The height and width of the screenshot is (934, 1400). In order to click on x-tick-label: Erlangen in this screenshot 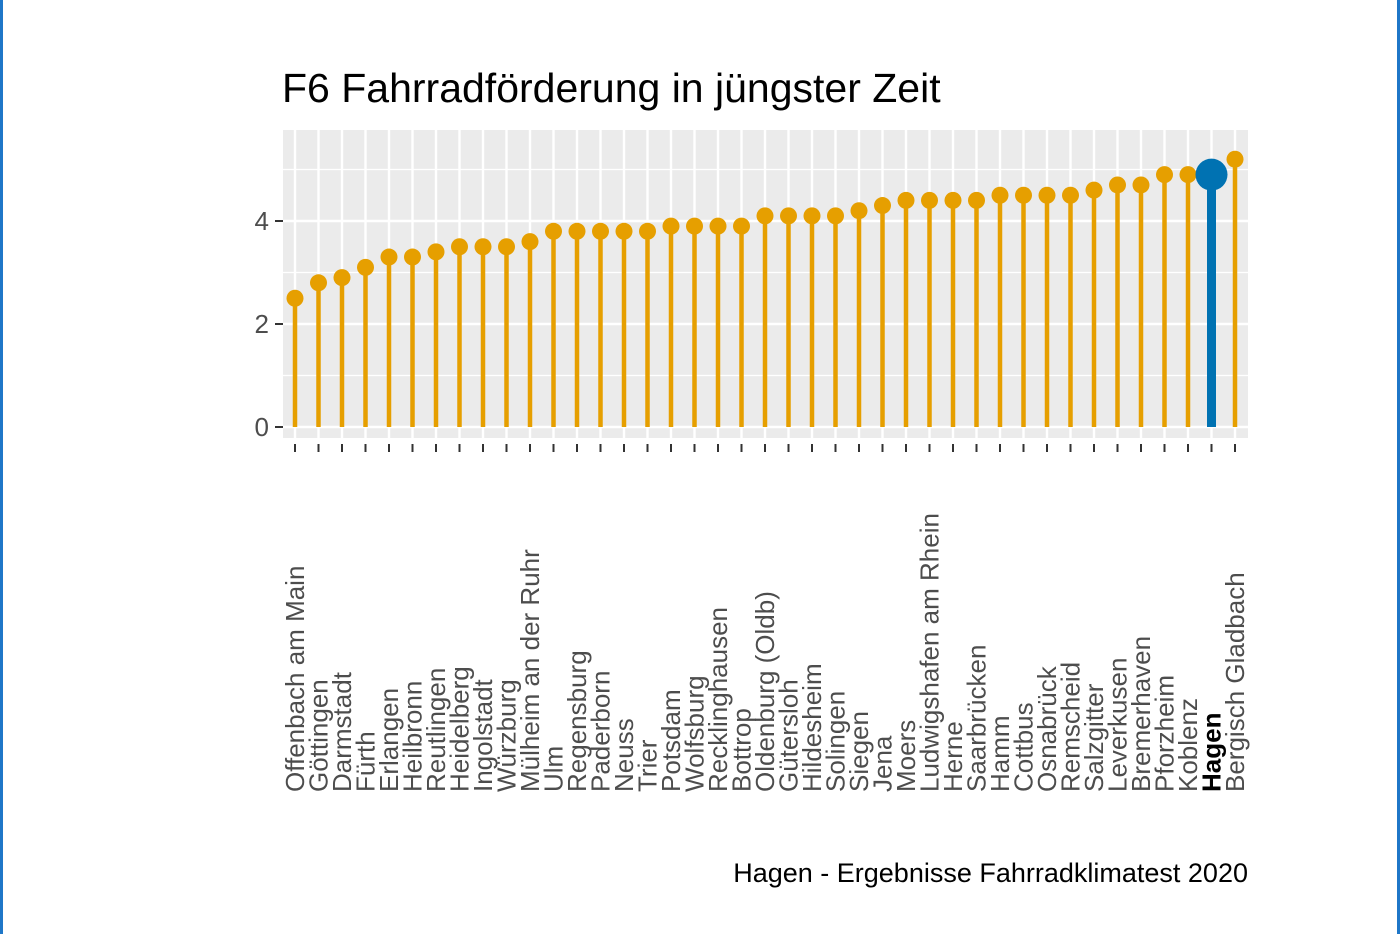, I will do `click(389, 740)`.